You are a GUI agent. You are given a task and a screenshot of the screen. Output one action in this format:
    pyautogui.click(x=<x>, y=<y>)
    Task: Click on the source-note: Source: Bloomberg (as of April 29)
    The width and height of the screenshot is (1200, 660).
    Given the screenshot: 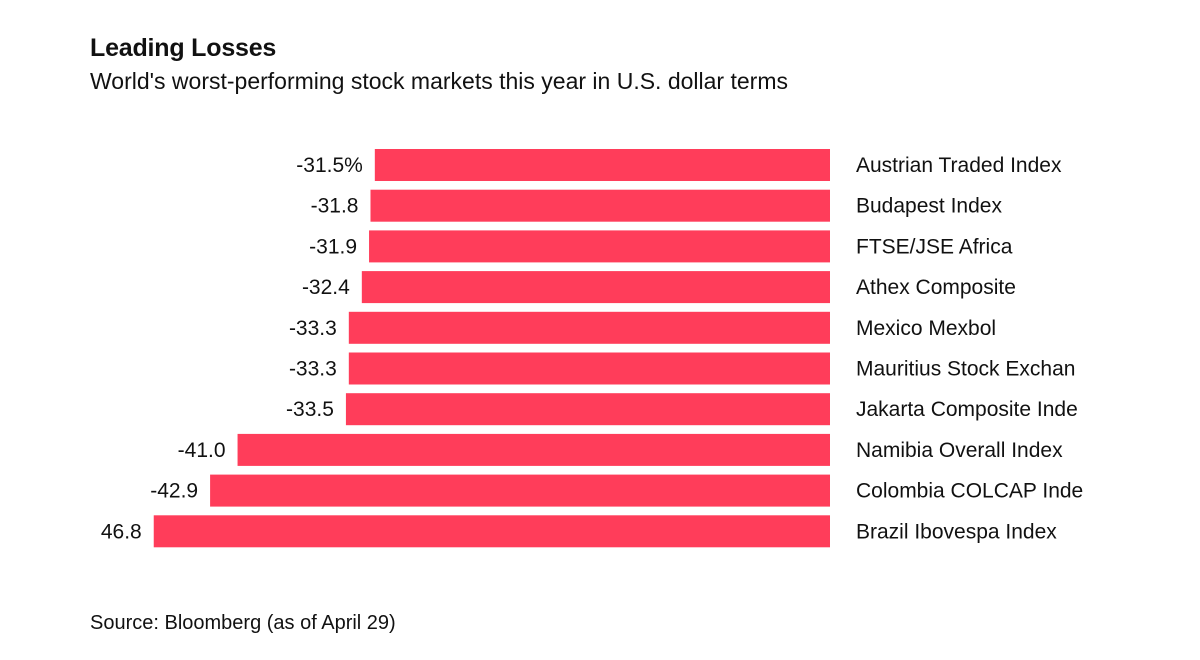 What is the action you would take?
    pyautogui.click(x=243, y=623)
    